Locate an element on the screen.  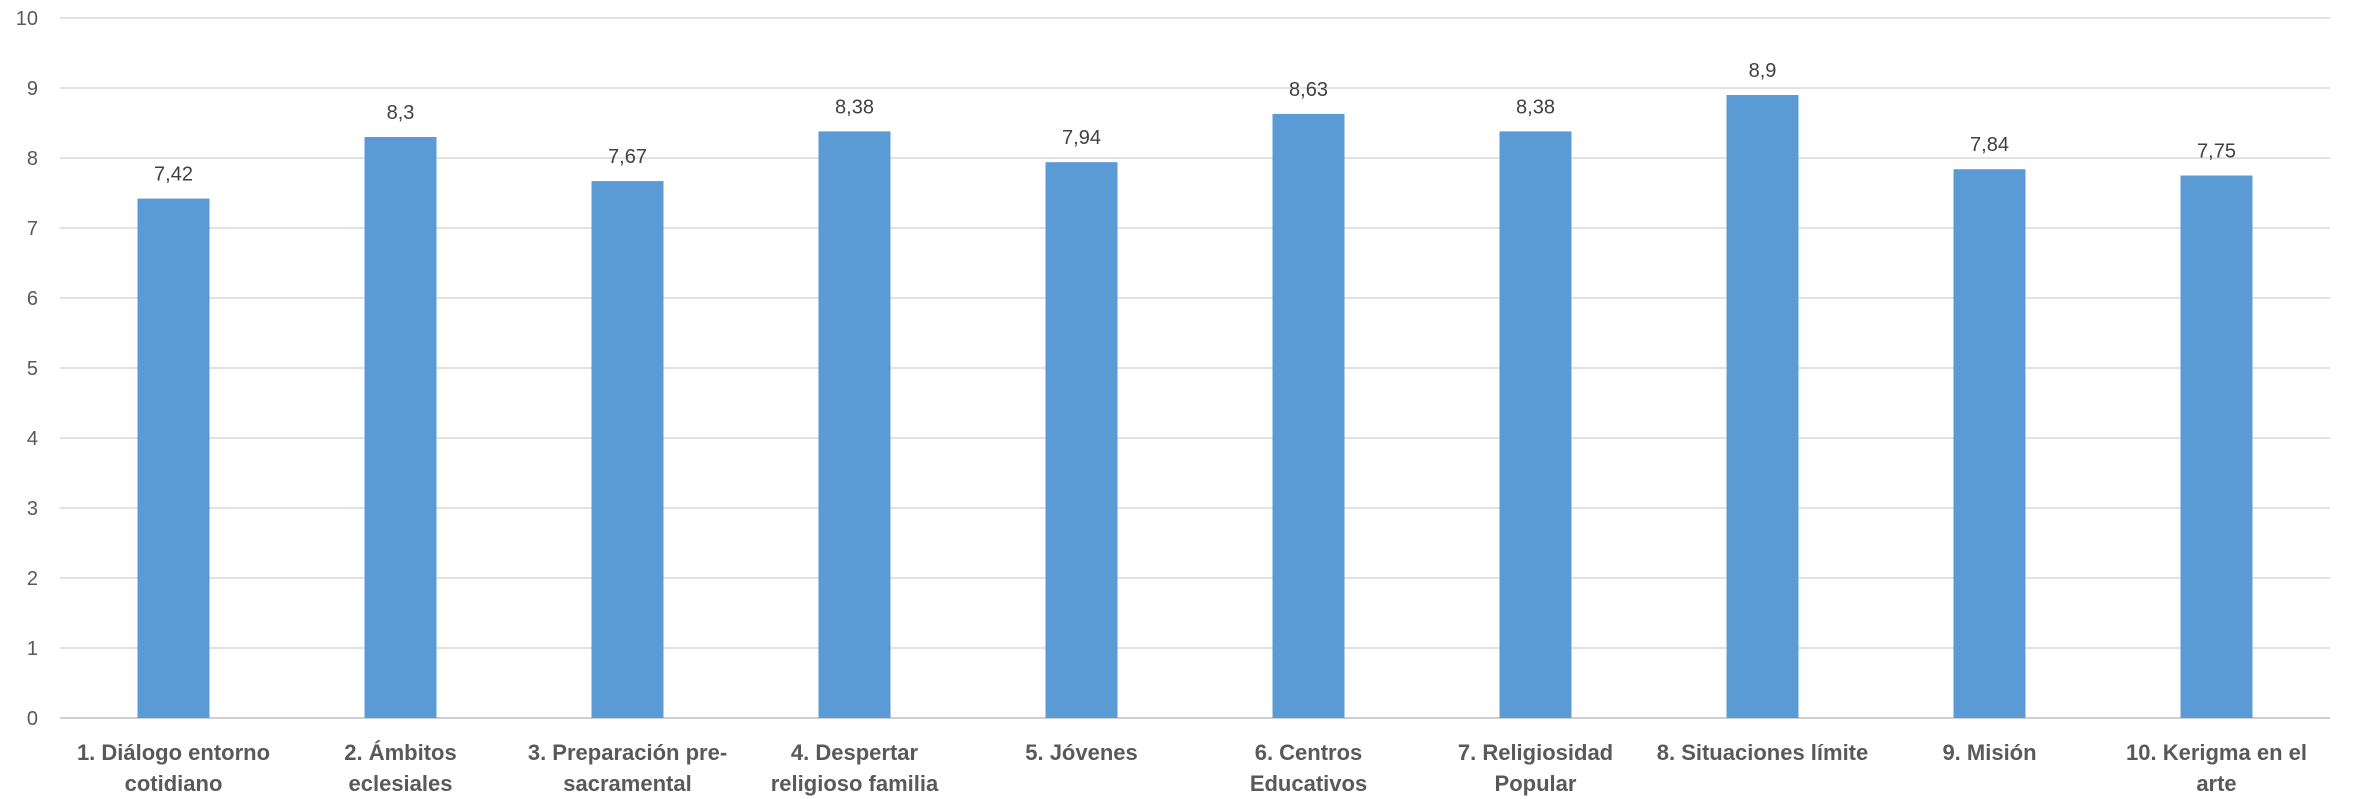
y-tick-label-8: 8 is located at coordinates (32, 159).